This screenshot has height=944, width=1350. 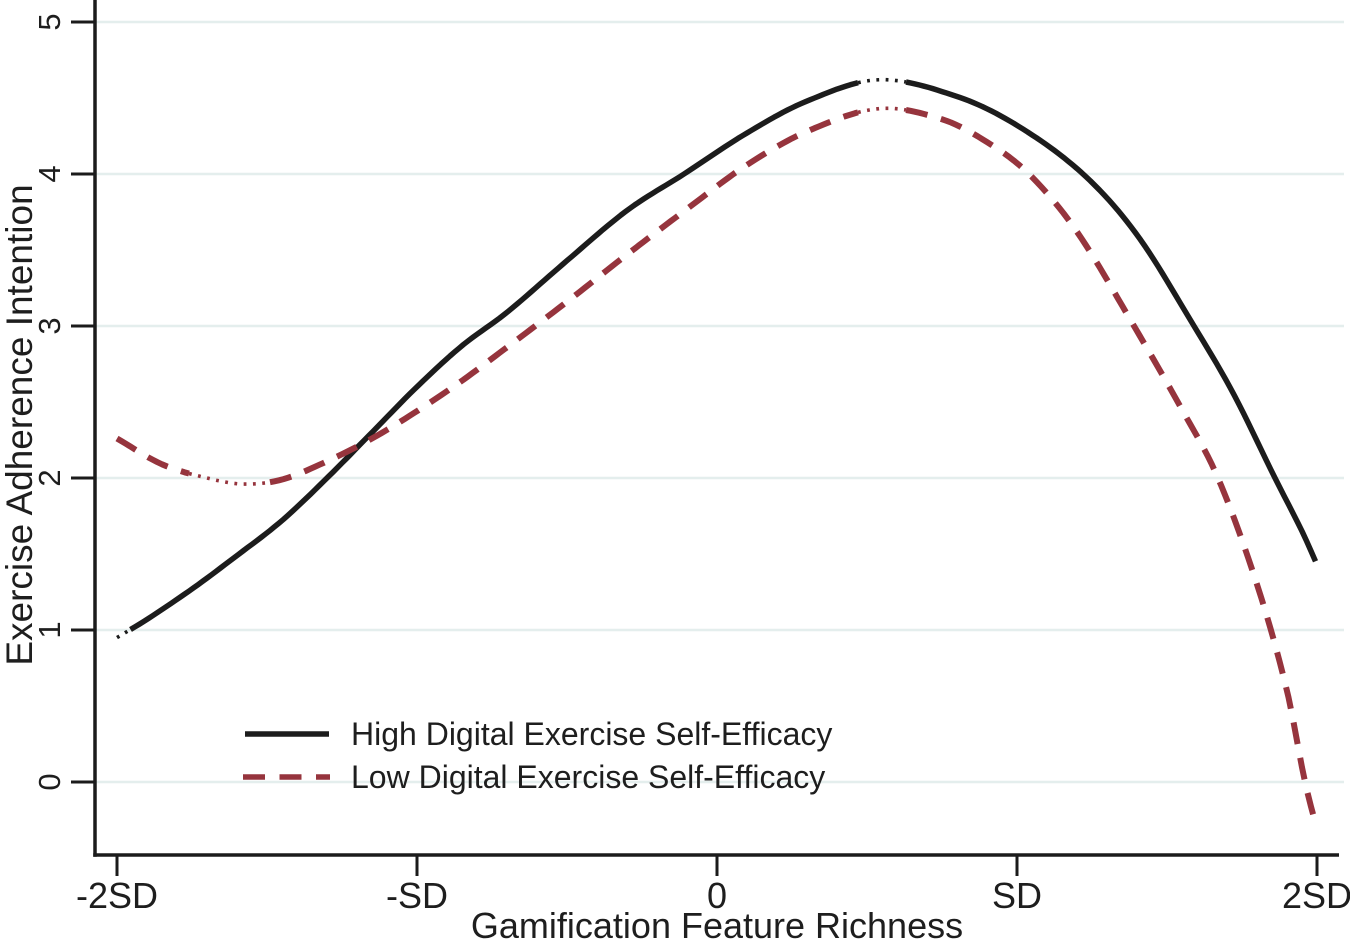 I want to click on y-tick-label-4: 4, so click(x=49, y=173).